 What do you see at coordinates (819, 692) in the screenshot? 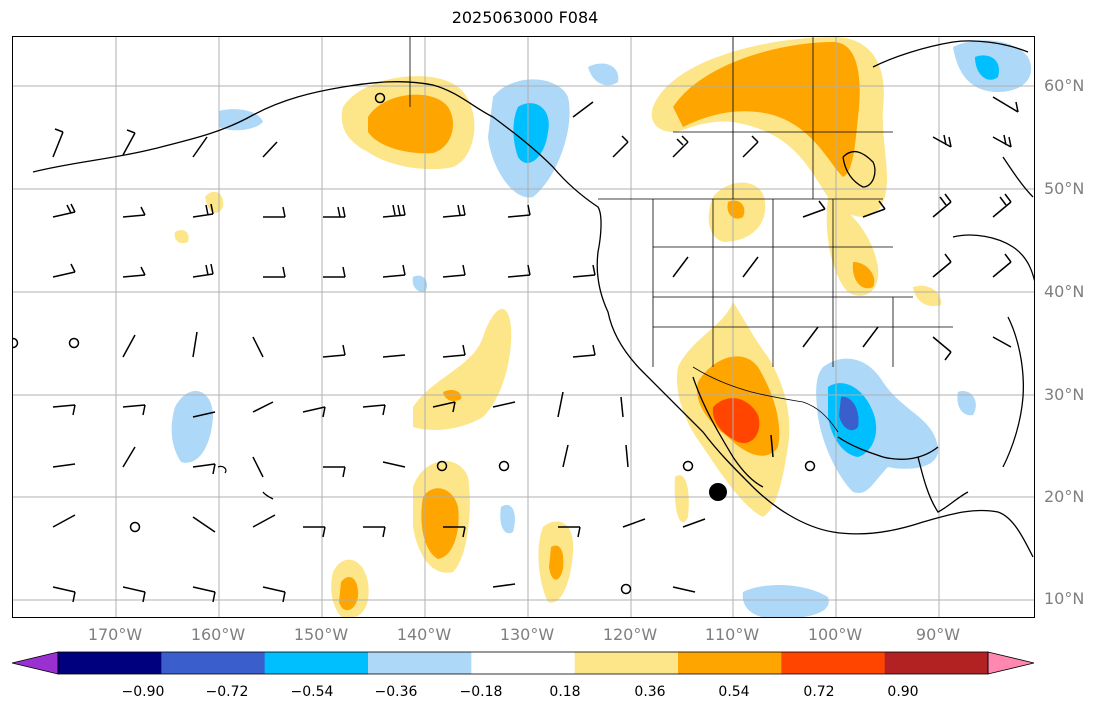
I see `colorbar-tick: 0.72` at bounding box center [819, 692].